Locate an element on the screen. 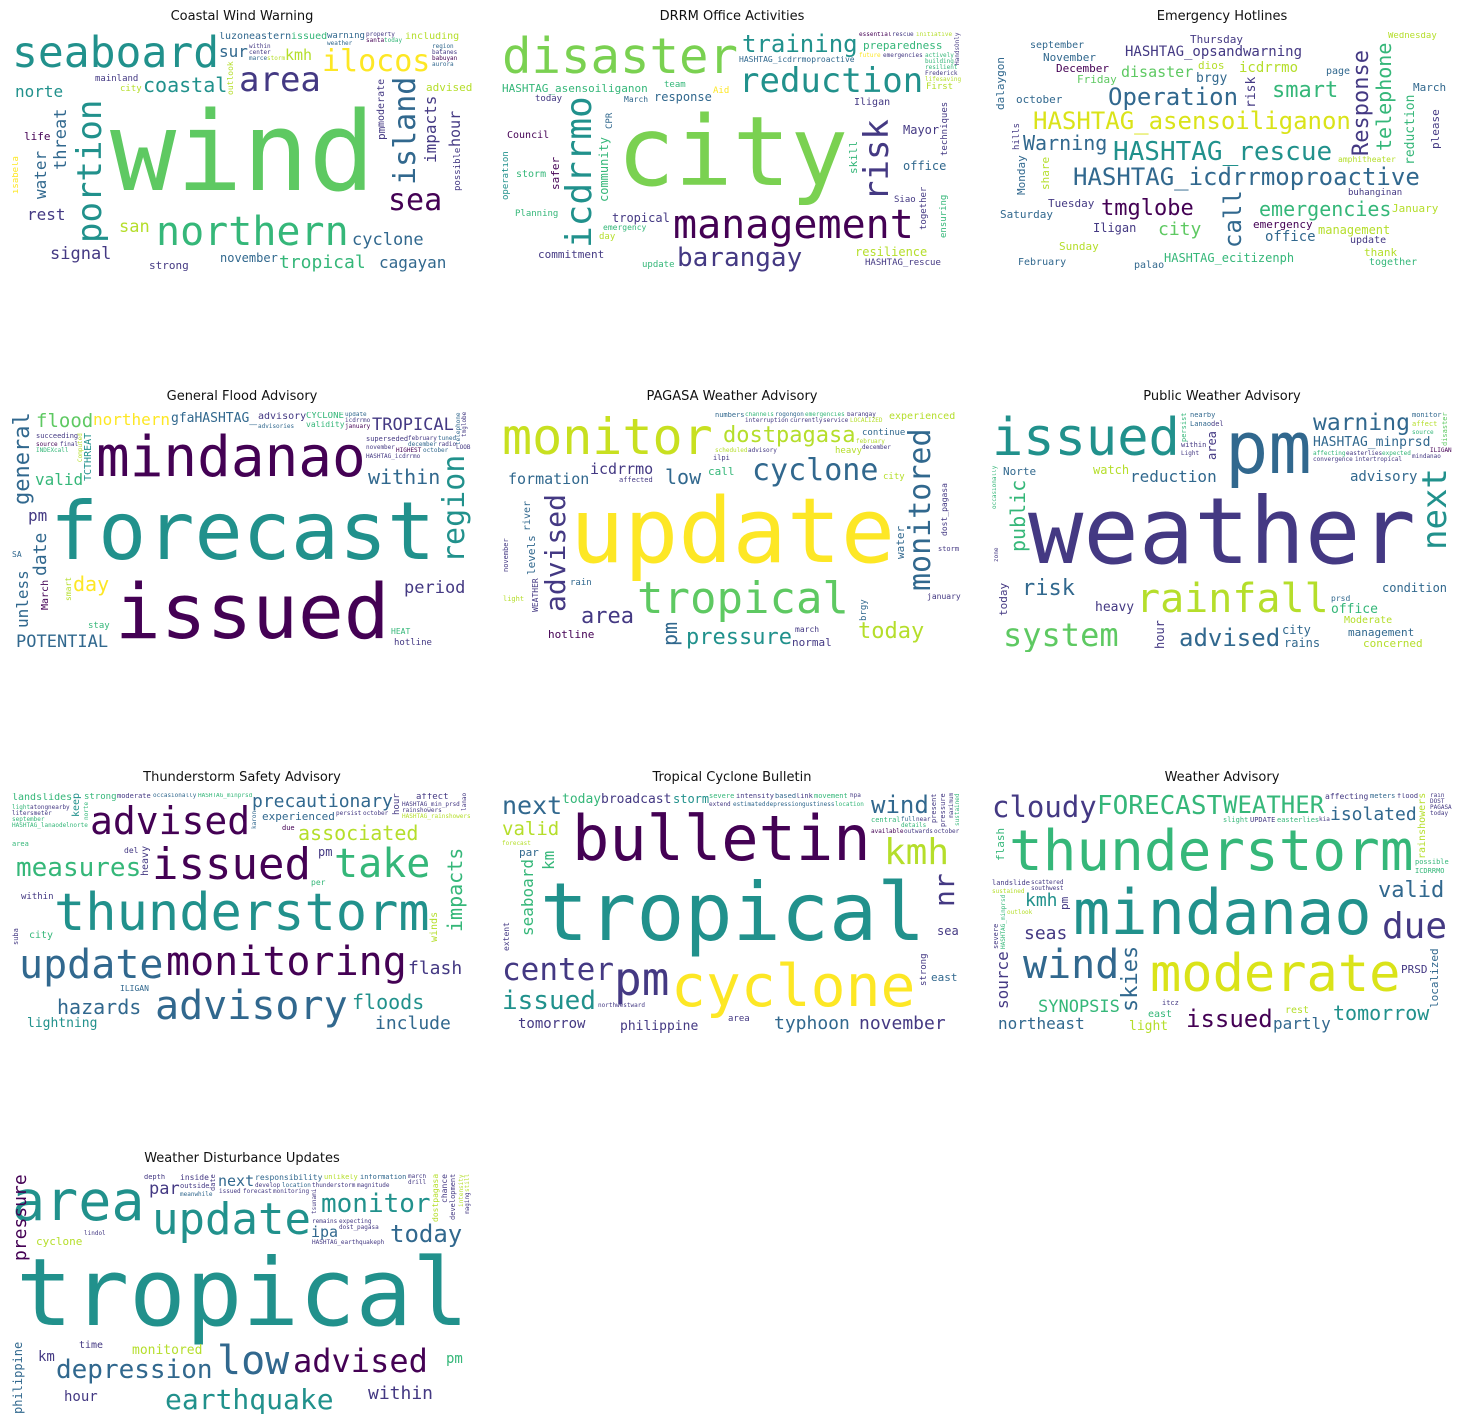 The image size is (1464, 1414). cloud-word: disaster is located at coordinates (620, 58).